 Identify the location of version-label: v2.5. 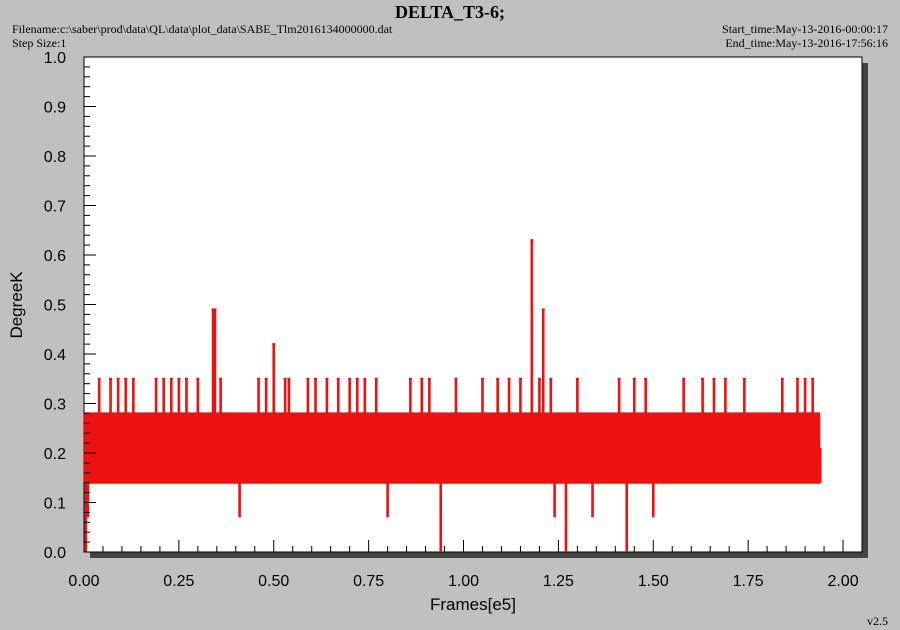
(877, 621).